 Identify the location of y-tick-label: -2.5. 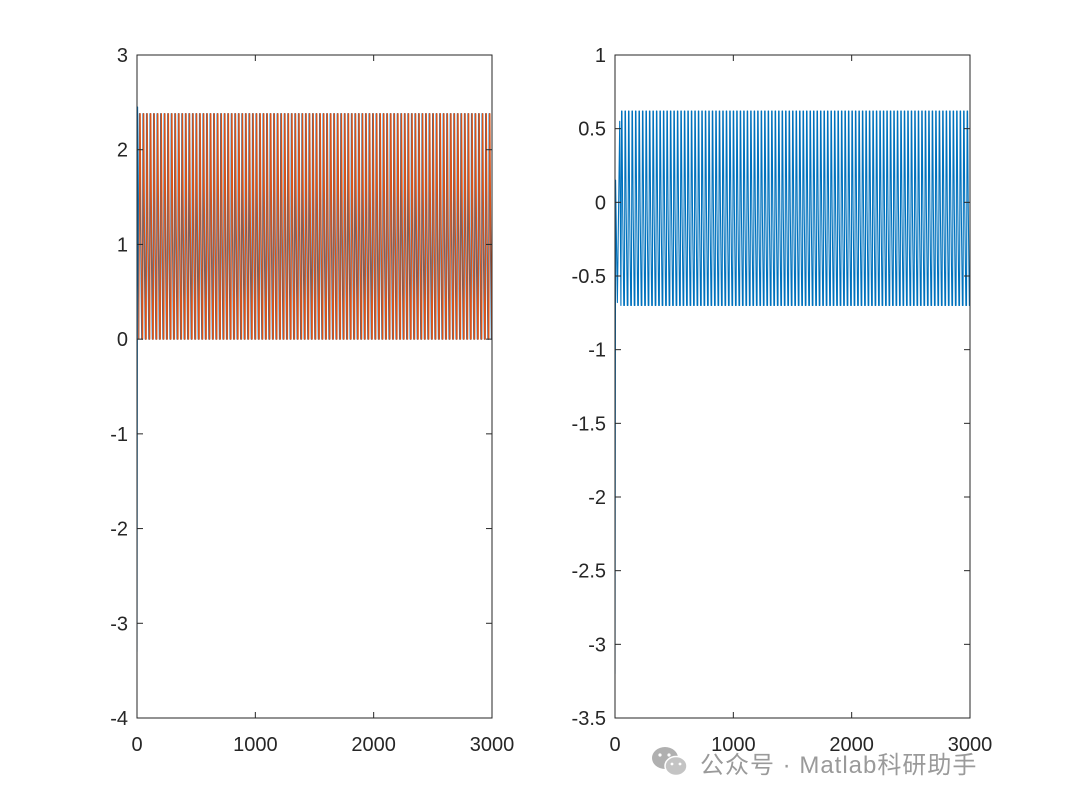
(589, 572).